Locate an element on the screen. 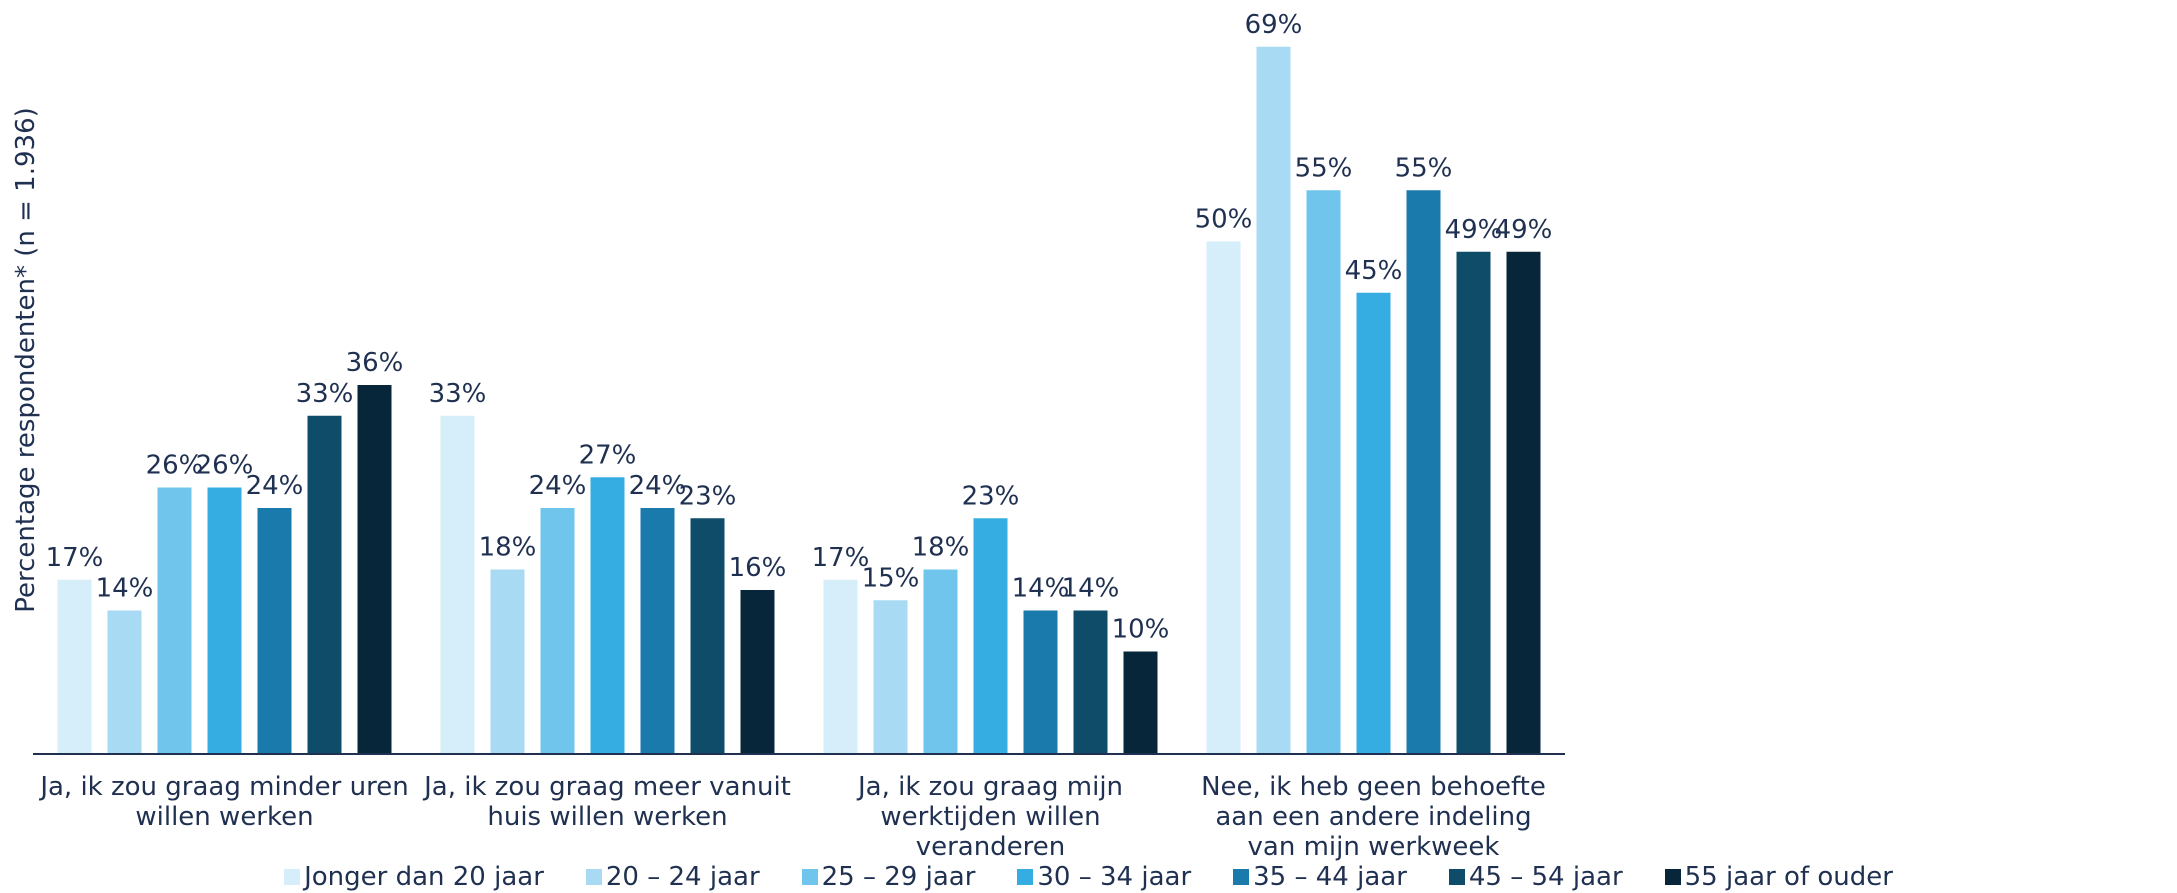  legend-label: 35 – 44 jaar is located at coordinates (1330, 877).